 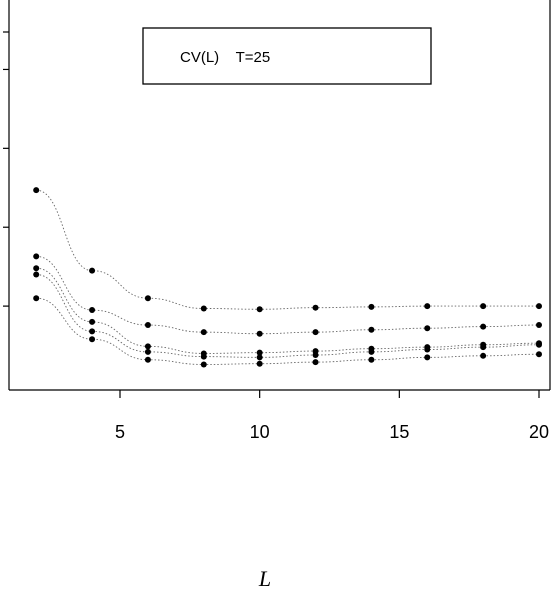 What do you see at coordinates (399, 432) in the screenshot?
I see `x-tick-label: 15` at bounding box center [399, 432].